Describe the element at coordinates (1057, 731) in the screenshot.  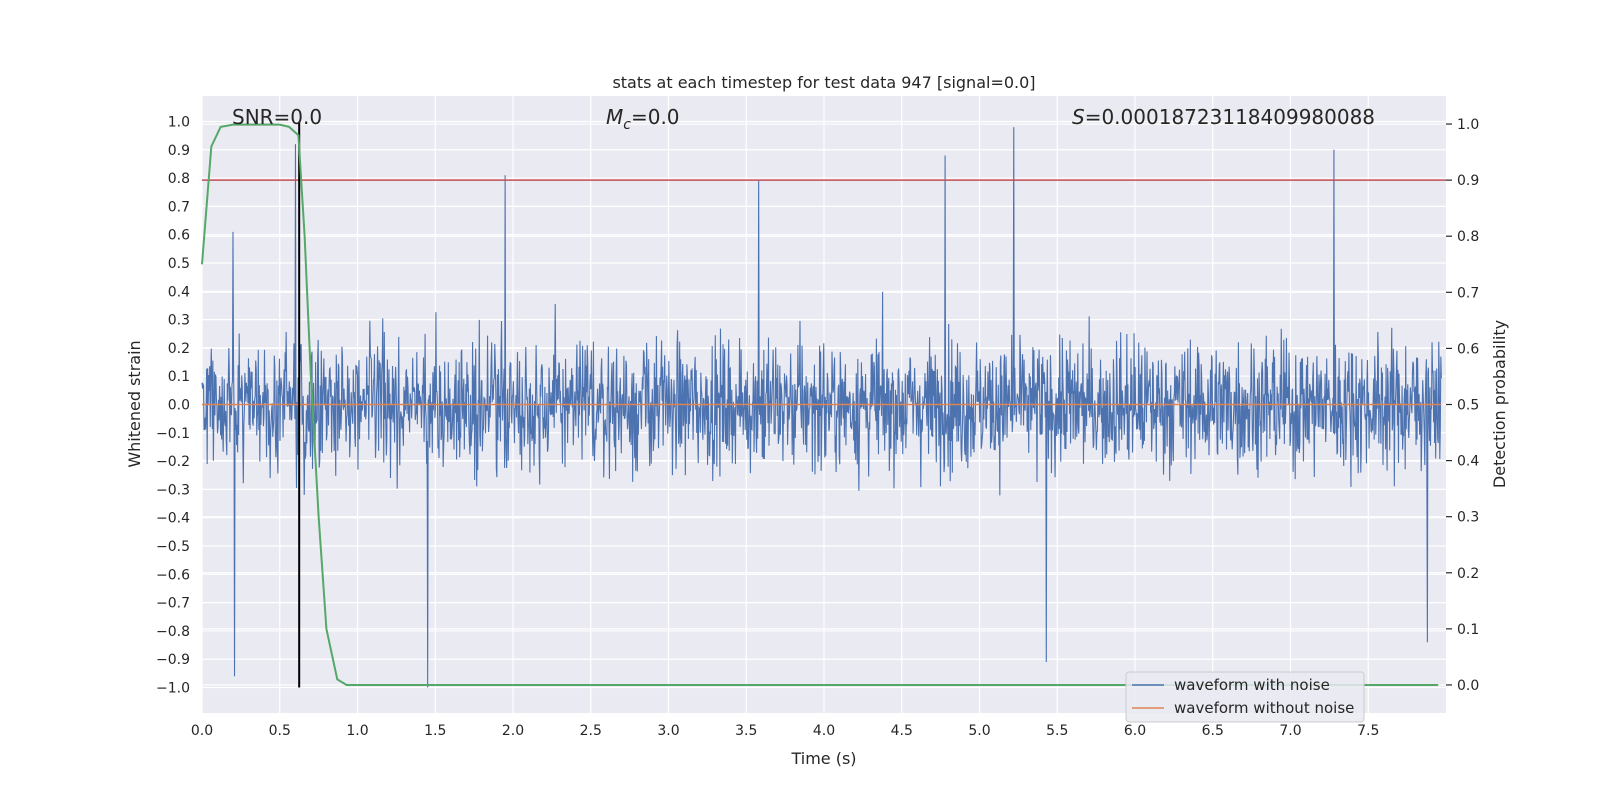
I see `x-tick-label: 5.5` at that location.